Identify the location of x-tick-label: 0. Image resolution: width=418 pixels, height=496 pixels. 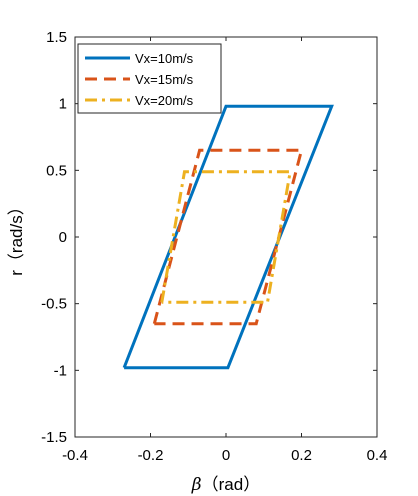
(226, 455).